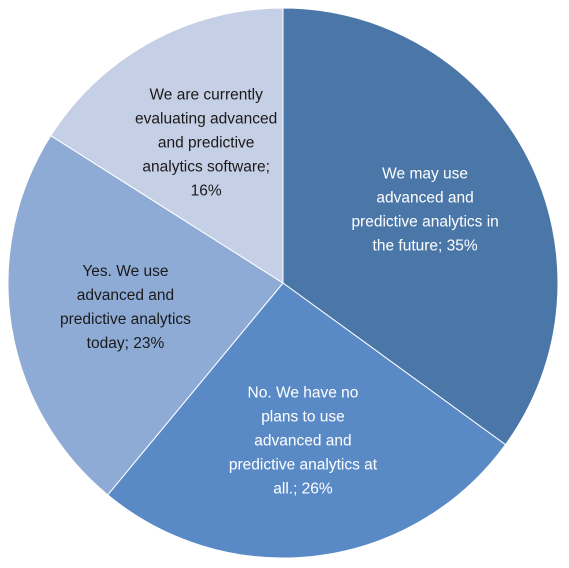 The width and height of the screenshot is (569, 568). Describe the element at coordinates (303, 488) in the screenshot. I see `label-line: all.; 26%` at that location.